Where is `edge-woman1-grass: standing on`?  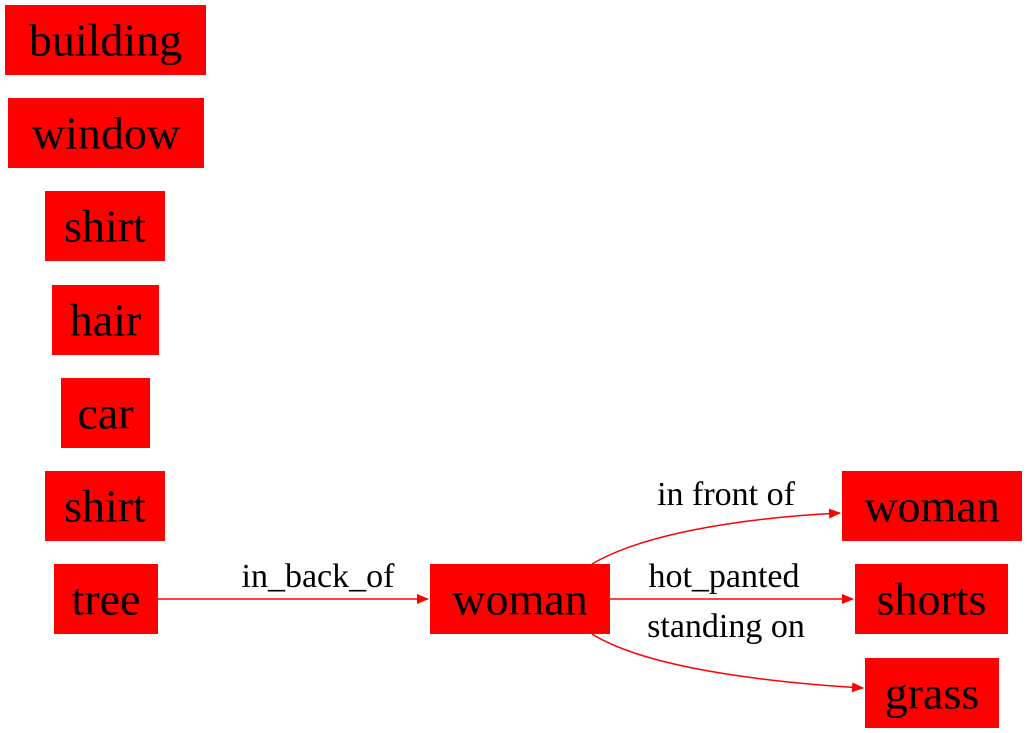 edge-woman1-grass: standing on is located at coordinates (727, 650).